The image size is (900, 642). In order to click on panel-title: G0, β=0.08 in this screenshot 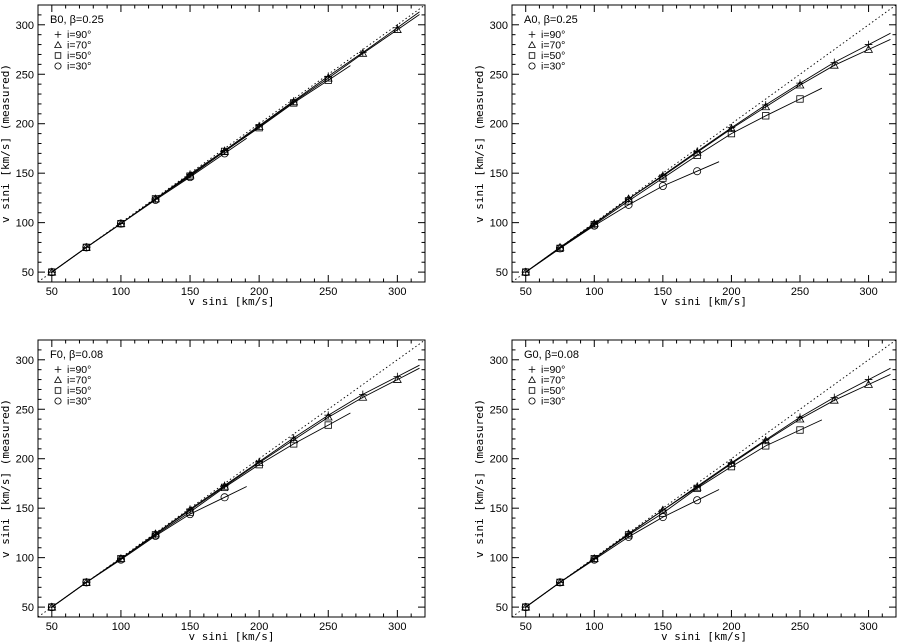, I will do `click(551, 355)`.